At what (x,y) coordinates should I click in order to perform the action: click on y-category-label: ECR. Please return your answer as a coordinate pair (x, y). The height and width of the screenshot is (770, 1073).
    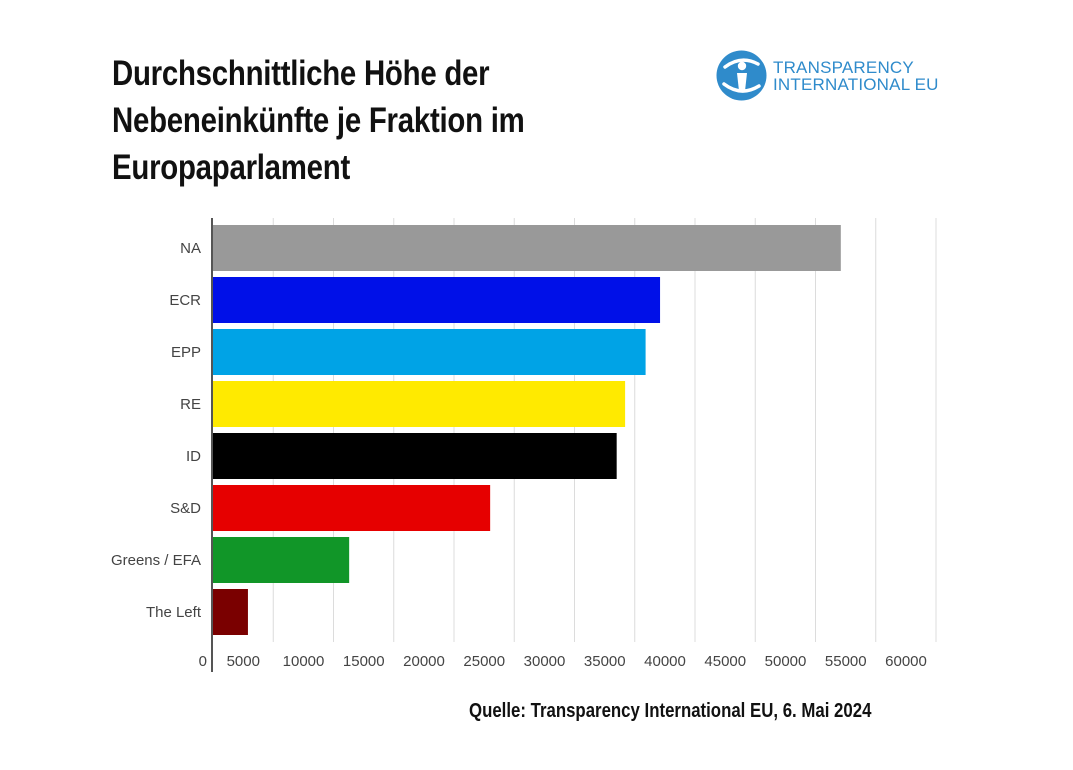
    Looking at the image, I should click on (185, 300).